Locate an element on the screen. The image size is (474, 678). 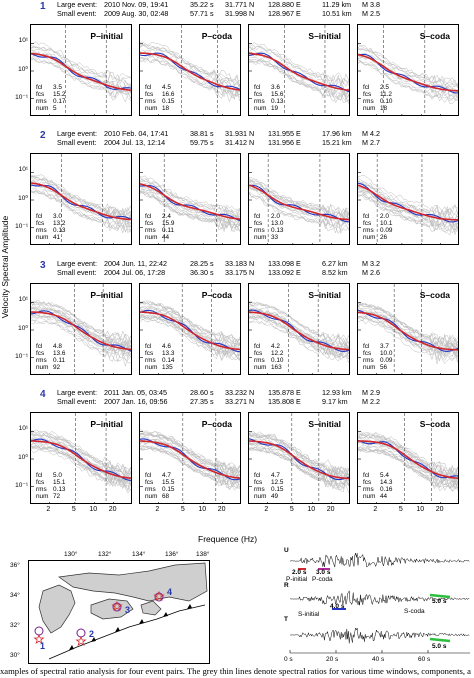
large-event-date: 2011 Jan. 05, 03:45 is located at coordinates (136, 392).